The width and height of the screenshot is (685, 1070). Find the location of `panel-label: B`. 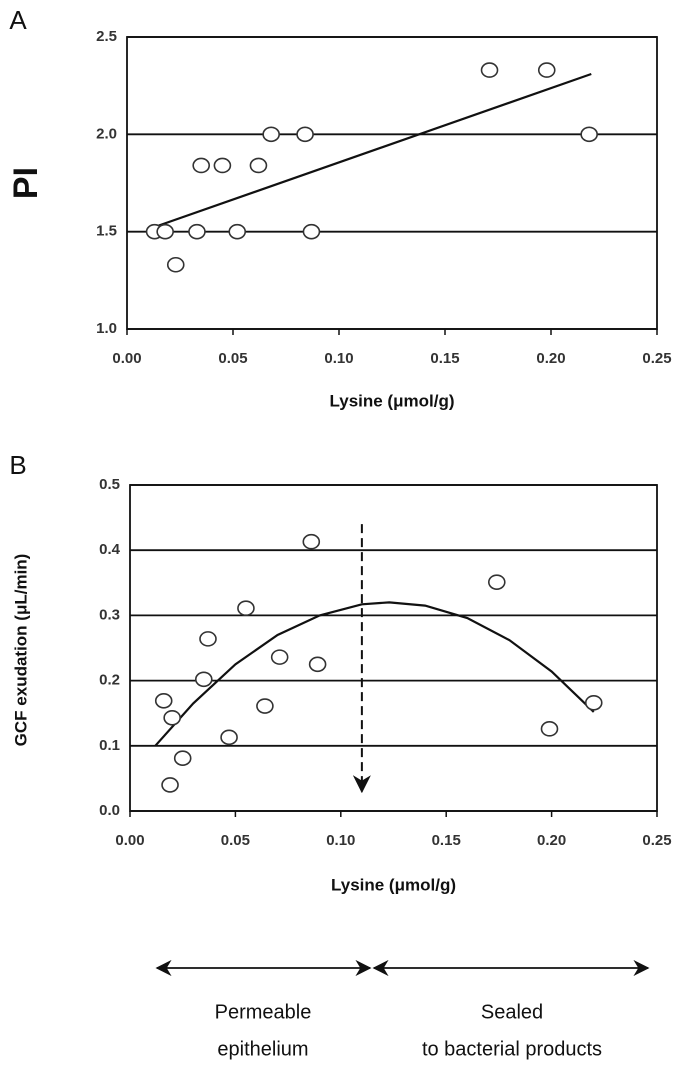

panel-label: B is located at coordinates (17, 465).